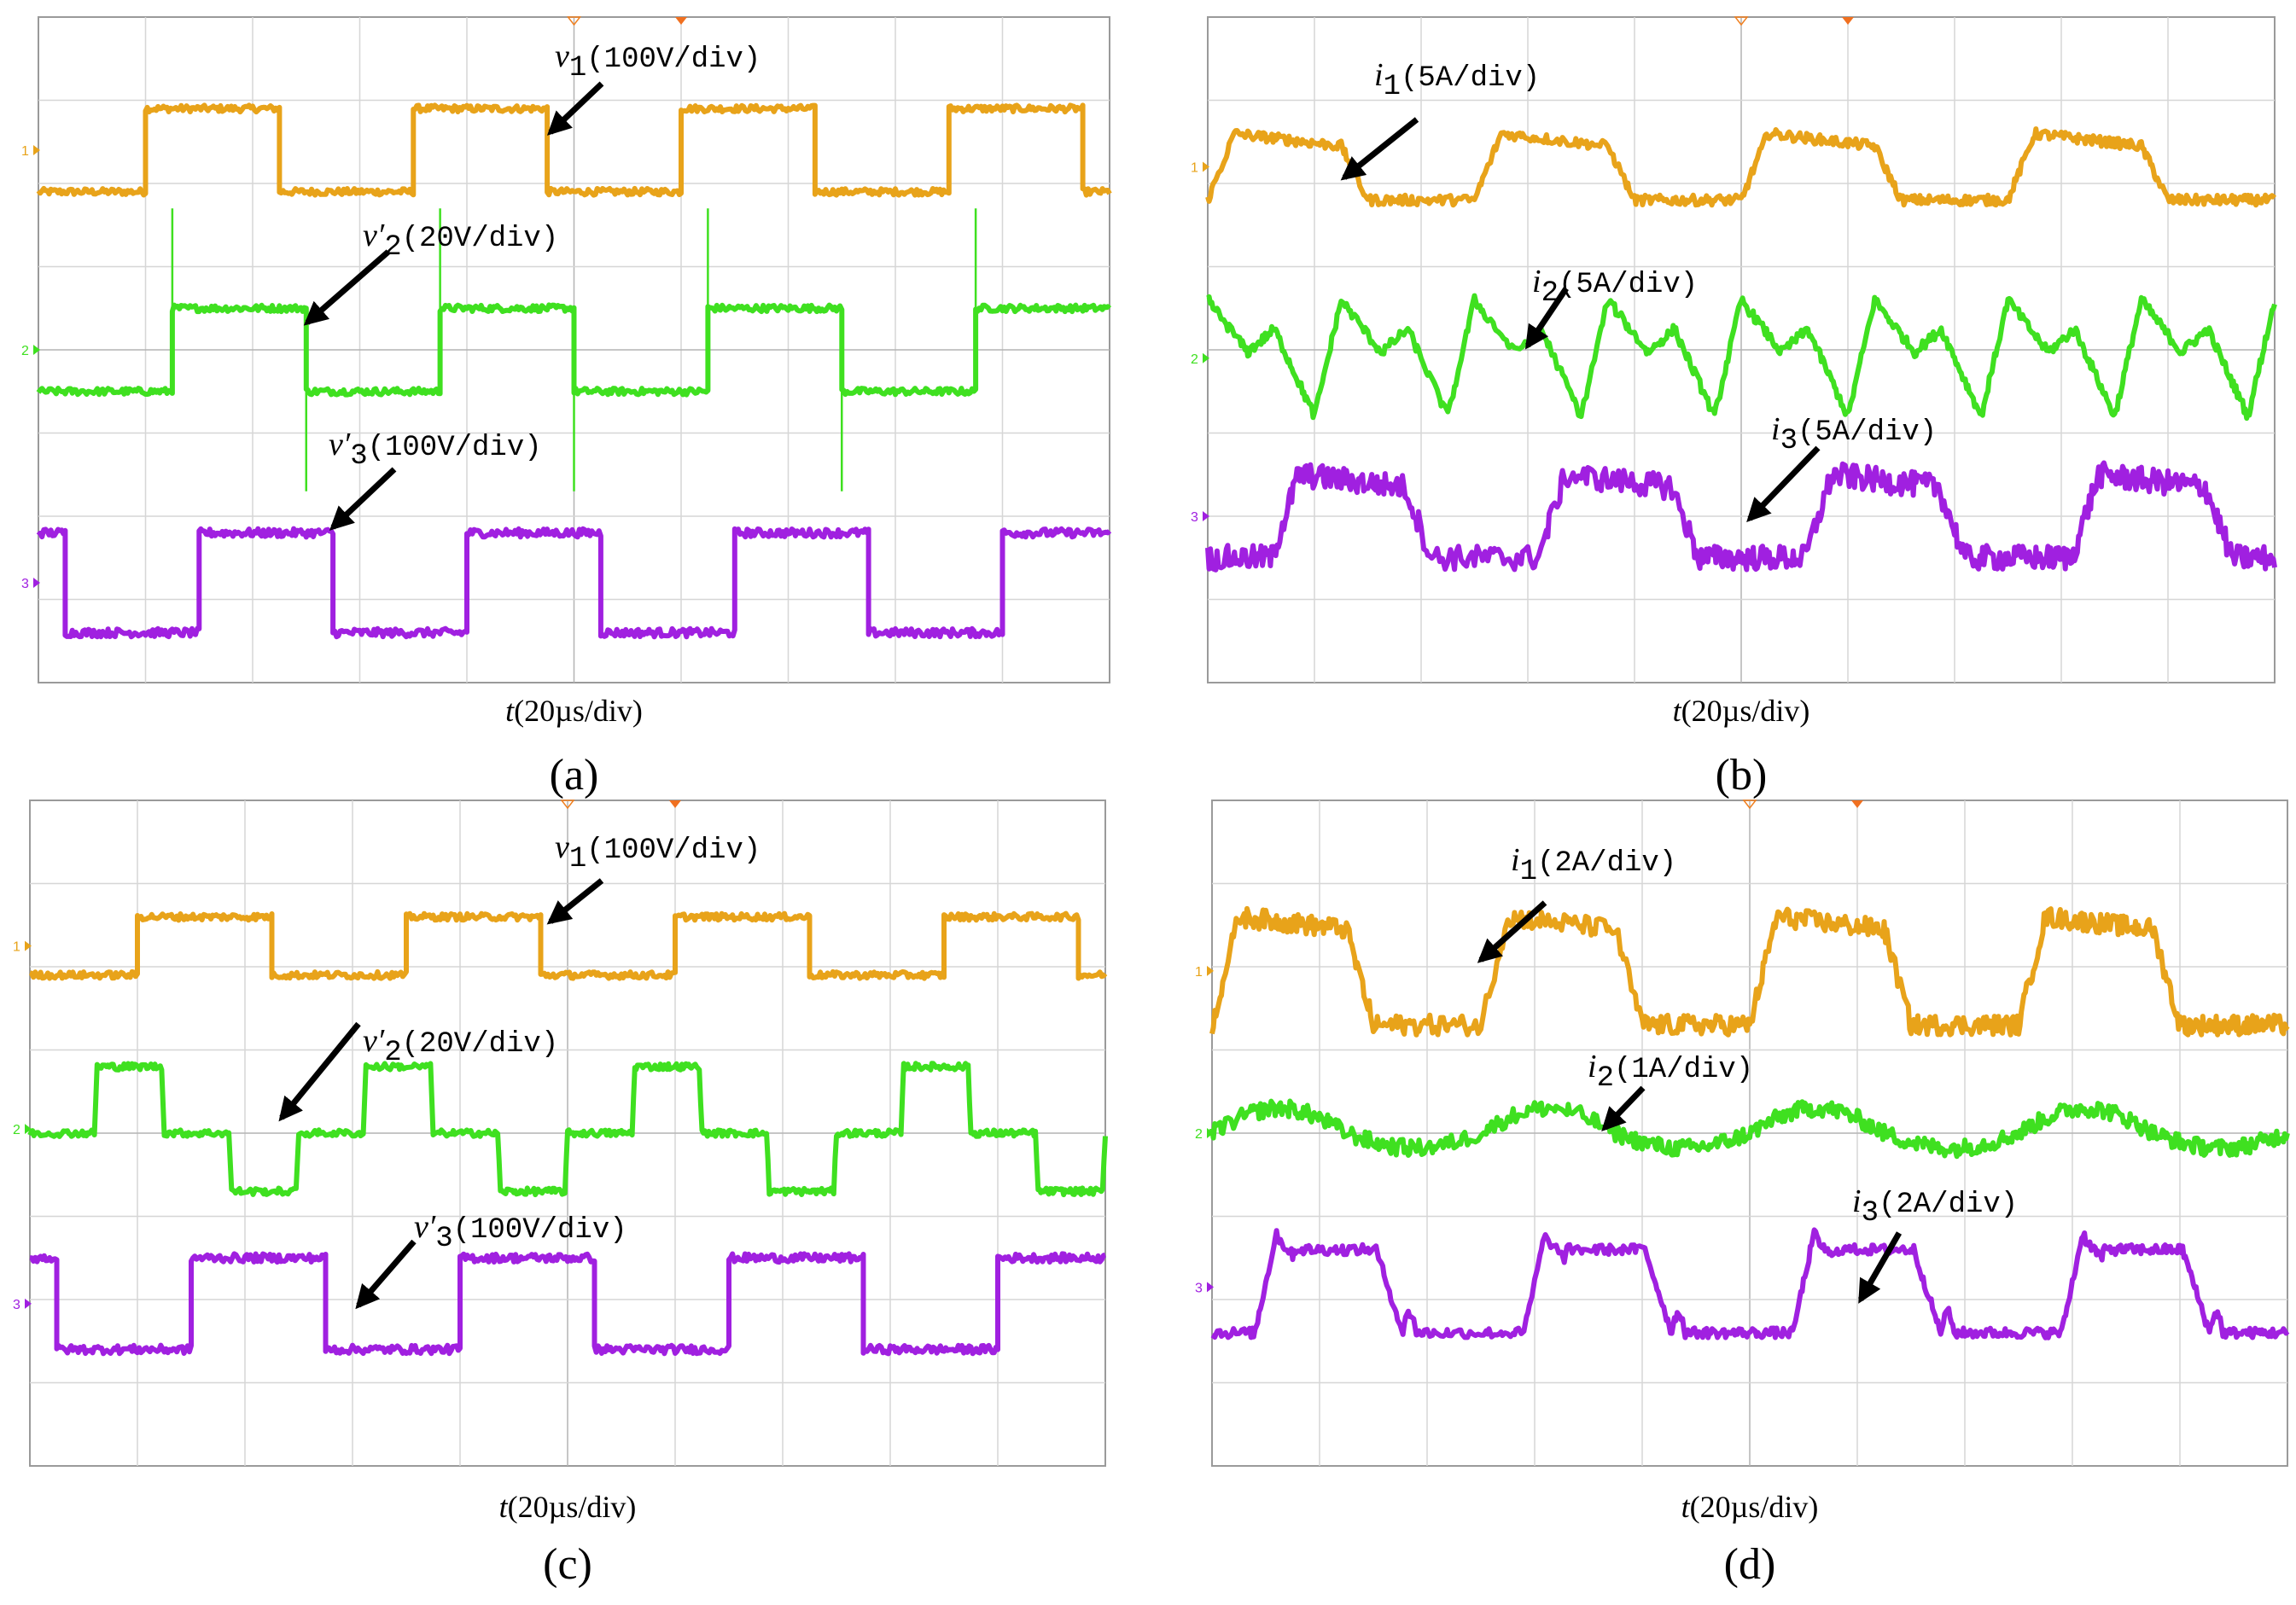 Image resolution: width=2296 pixels, height=1605 pixels. Describe the element at coordinates (567, 1129) in the screenshot. I see `waveform-v2` at that location.